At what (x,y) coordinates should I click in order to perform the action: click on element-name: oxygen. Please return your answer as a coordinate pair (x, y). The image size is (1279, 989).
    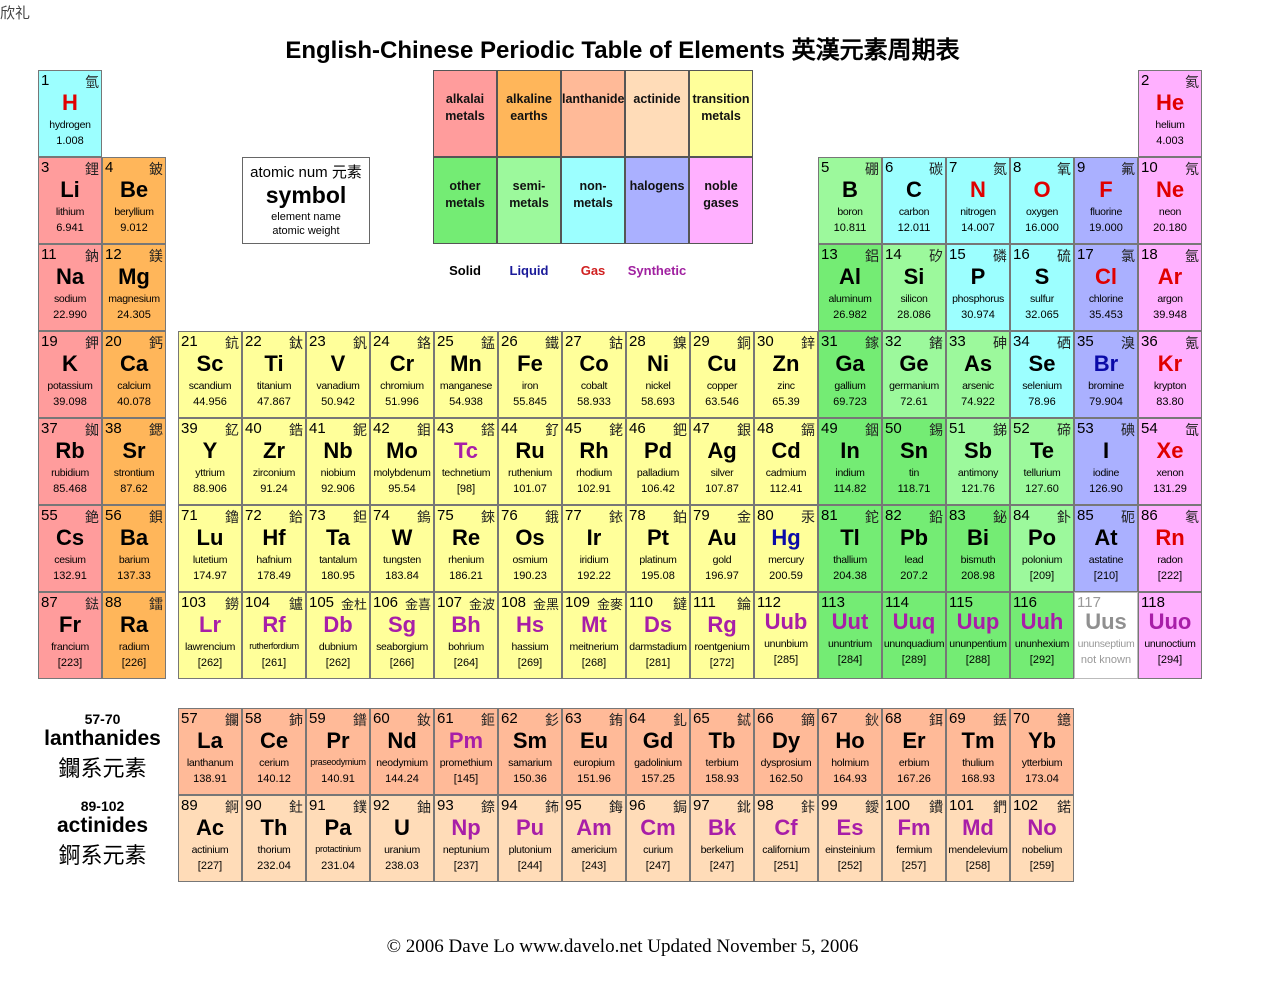
    Looking at the image, I should click on (1042, 212).